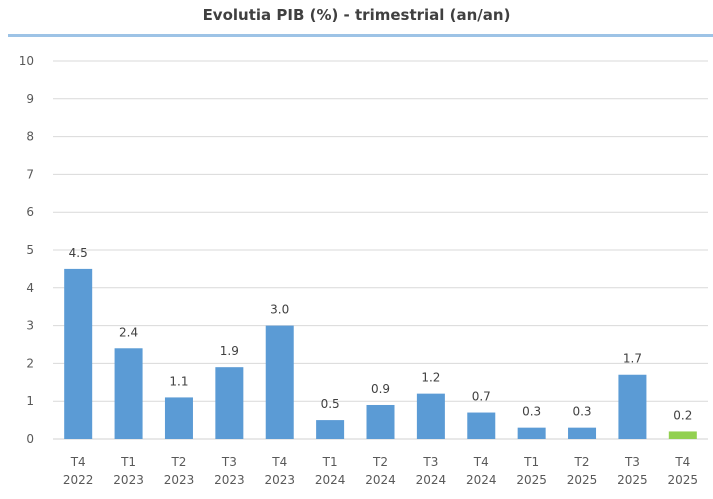 This screenshot has height=499, width=713. What do you see at coordinates (430, 378) in the screenshot?
I see `data-label: 1.2` at bounding box center [430, 378].